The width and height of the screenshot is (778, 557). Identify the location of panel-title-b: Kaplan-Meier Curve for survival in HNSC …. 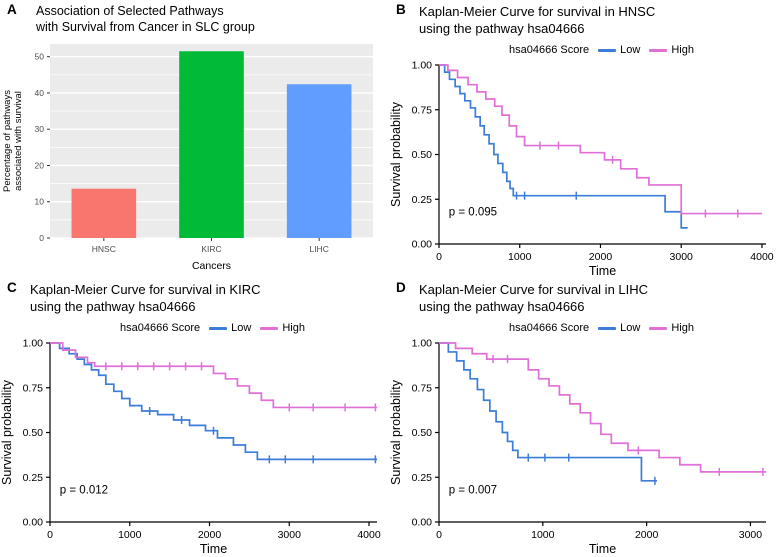
(537, 20).